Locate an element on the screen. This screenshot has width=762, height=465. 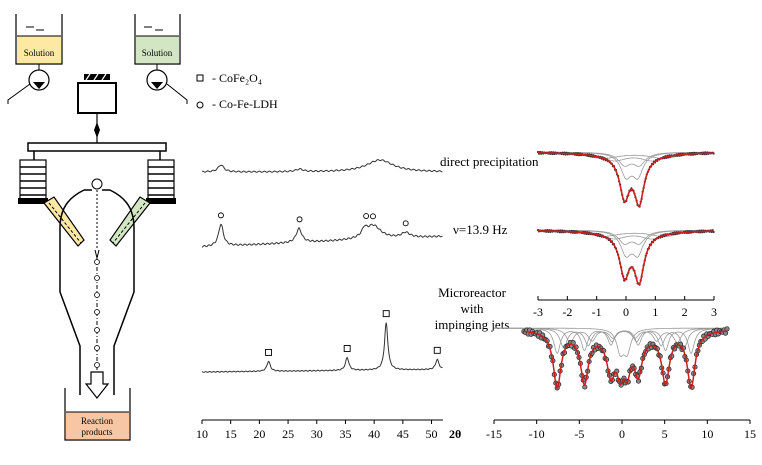
series-label-frequency: ν=13.9 Hz is located at coordinates (480, 229).